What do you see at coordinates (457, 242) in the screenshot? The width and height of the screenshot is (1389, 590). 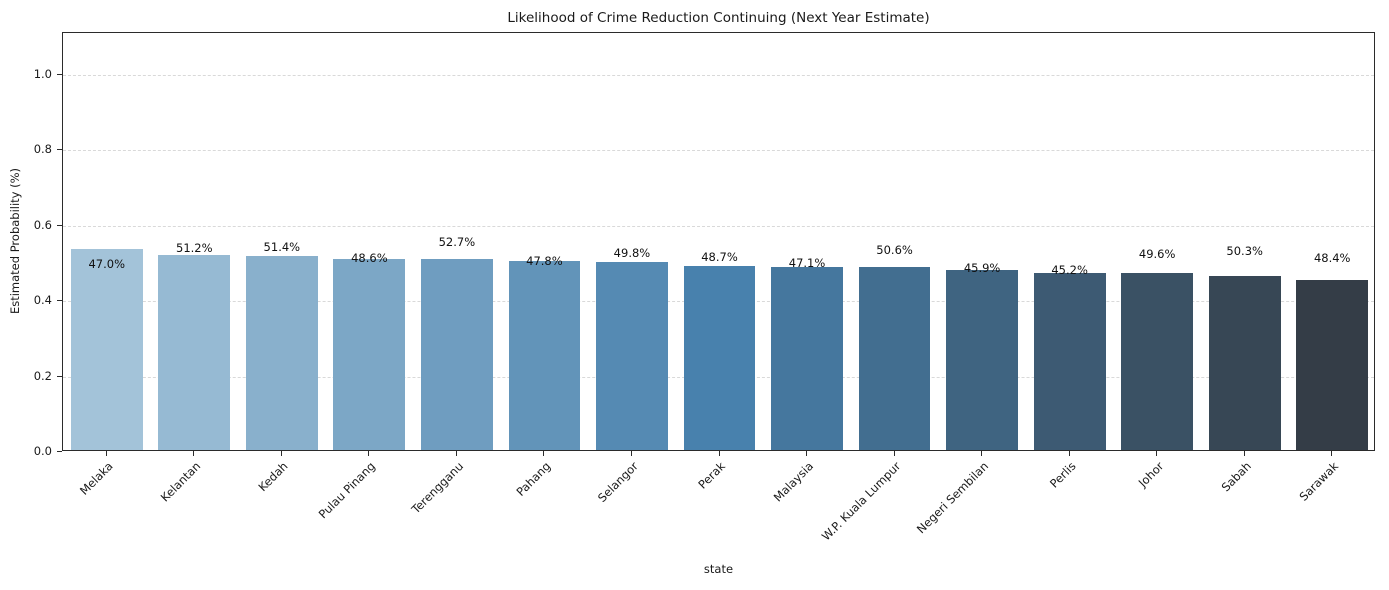 I see `bar-value-label: 52.7%` at bounding box center [457, 242].